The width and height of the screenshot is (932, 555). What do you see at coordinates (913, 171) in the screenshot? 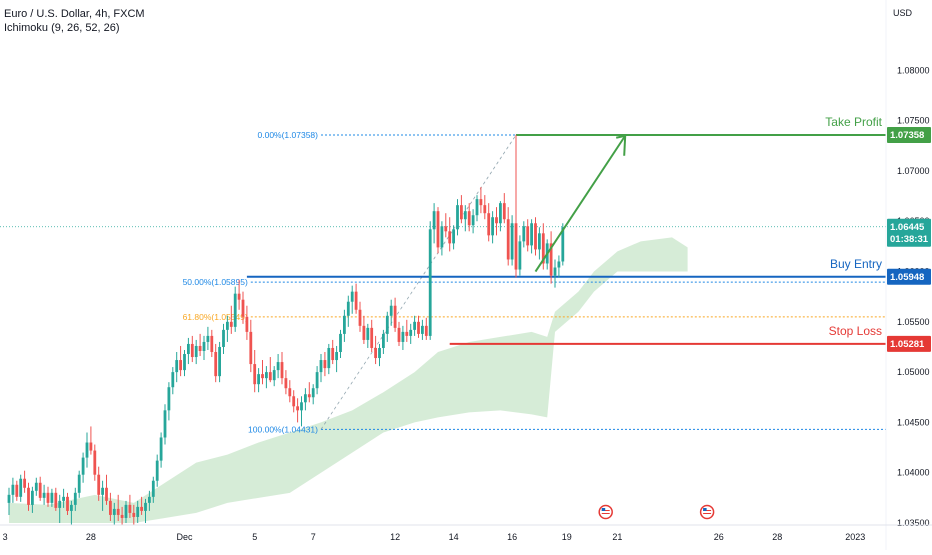
I see `price-tick-label: 1.07000` at bounding box center [913, 171].